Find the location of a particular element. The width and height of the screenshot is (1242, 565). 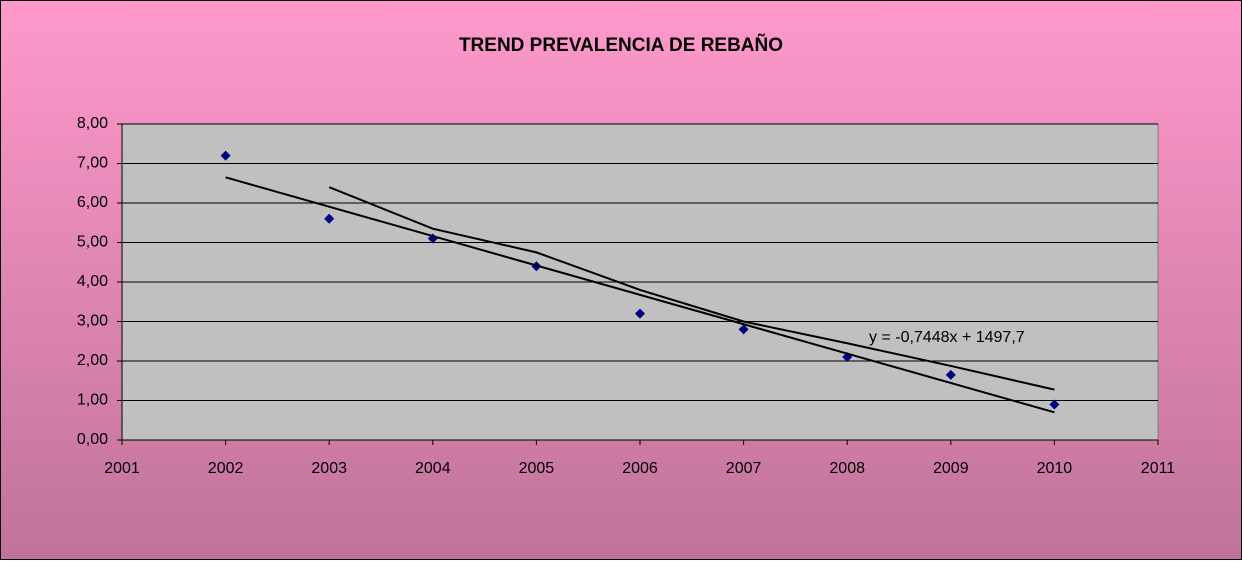

x-tick-label: 2001 is located at coordinates (122, 468).